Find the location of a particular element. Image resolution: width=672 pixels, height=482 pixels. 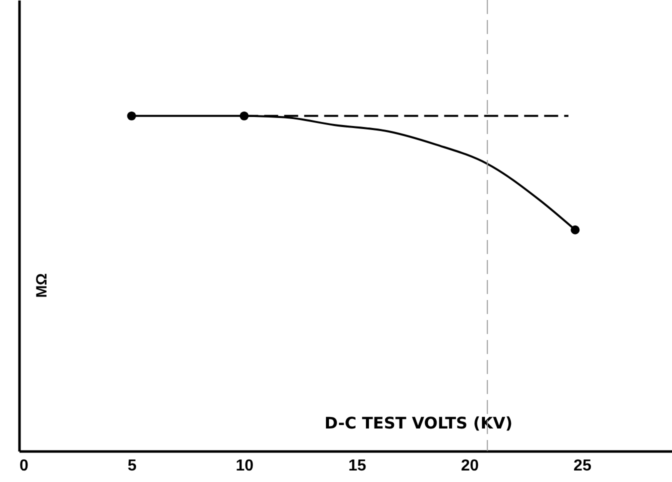

x-tick-label: 0 is located at coordinates (24, 466).